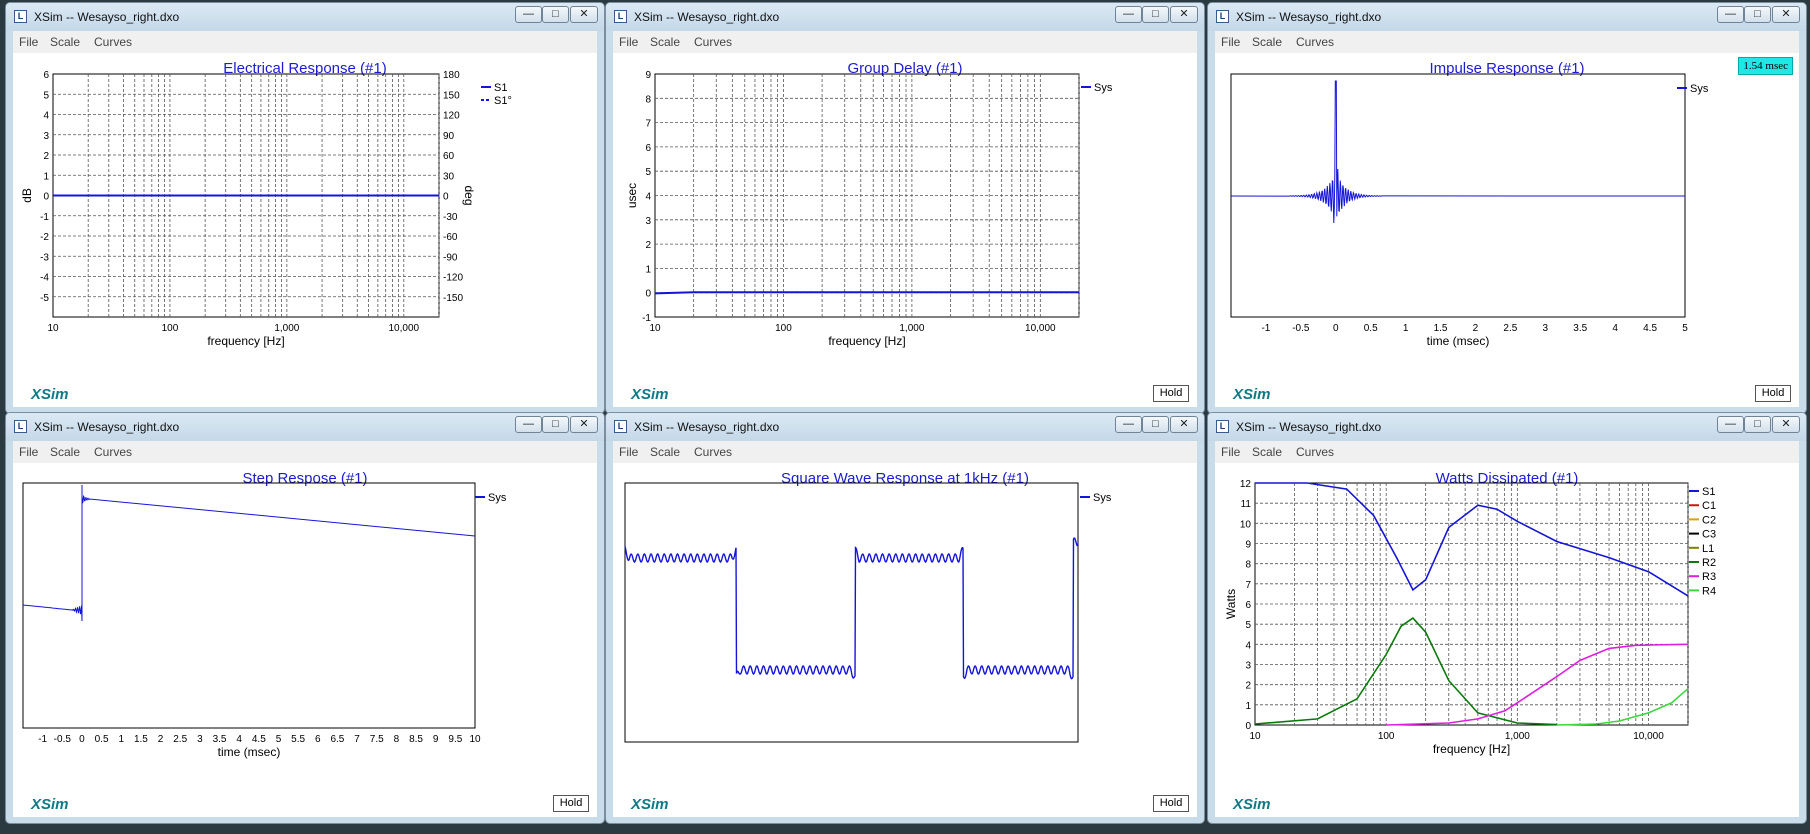 Image resolution: width=1810 pixels, height=834 pixels. What do you see at coordinates (451, 116) in the screenshot?
I see `y2-tick-label: 120` at bounding box center [451, 116].